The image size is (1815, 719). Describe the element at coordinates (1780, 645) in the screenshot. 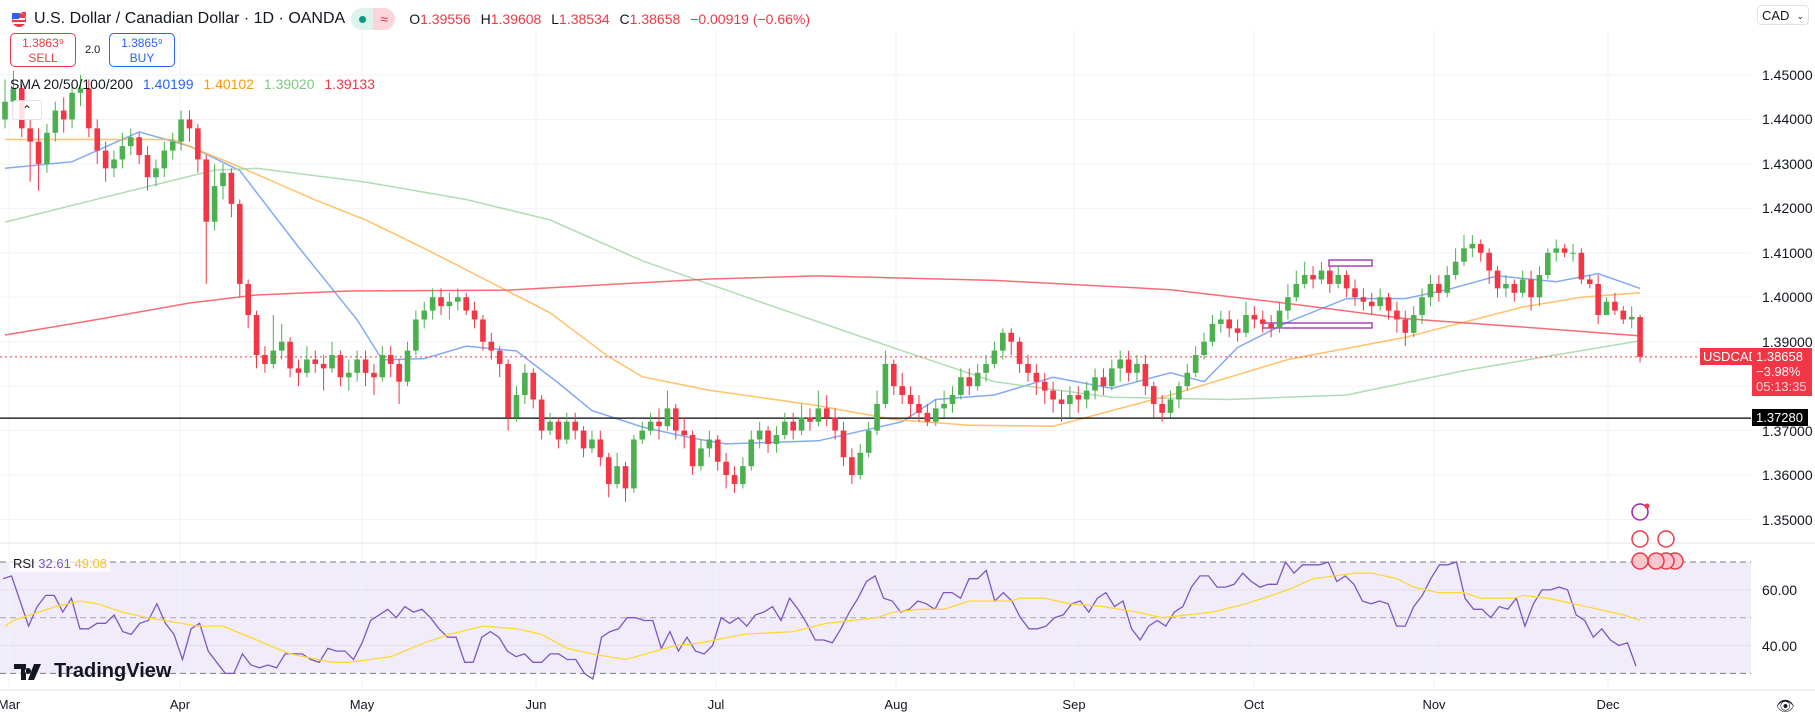

I see `rsi-axis-label: 40.00` at that location.